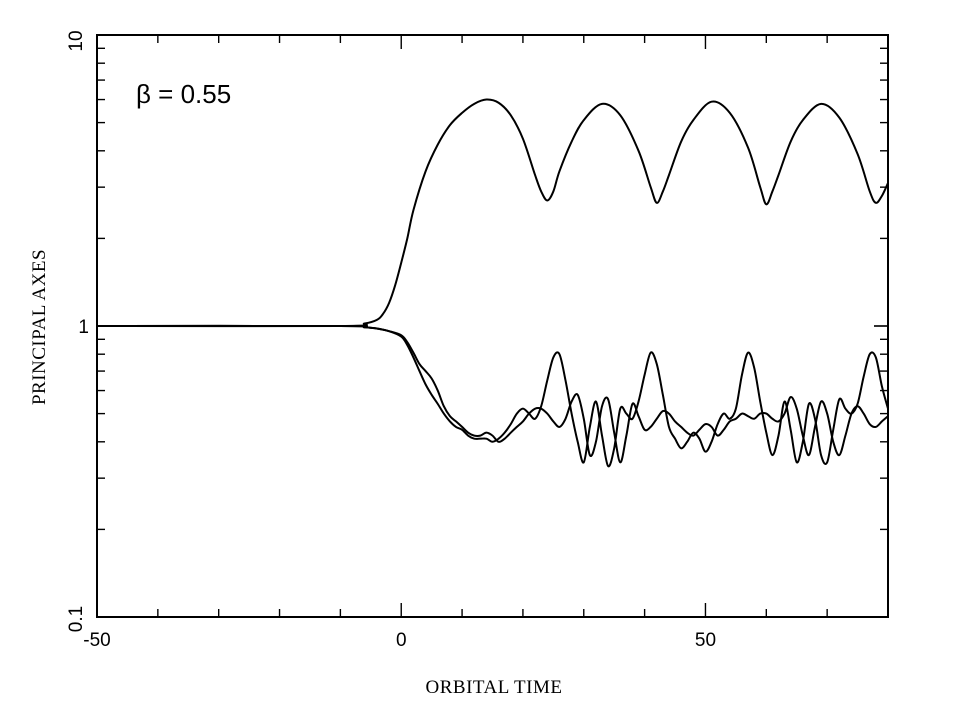 Image resolution: width=978 pixels, height=712 pixels. Describe the element at coordinates (494, 687) in the screenshot. I see `x-axis-title: ORBITAL TIME` at that location.